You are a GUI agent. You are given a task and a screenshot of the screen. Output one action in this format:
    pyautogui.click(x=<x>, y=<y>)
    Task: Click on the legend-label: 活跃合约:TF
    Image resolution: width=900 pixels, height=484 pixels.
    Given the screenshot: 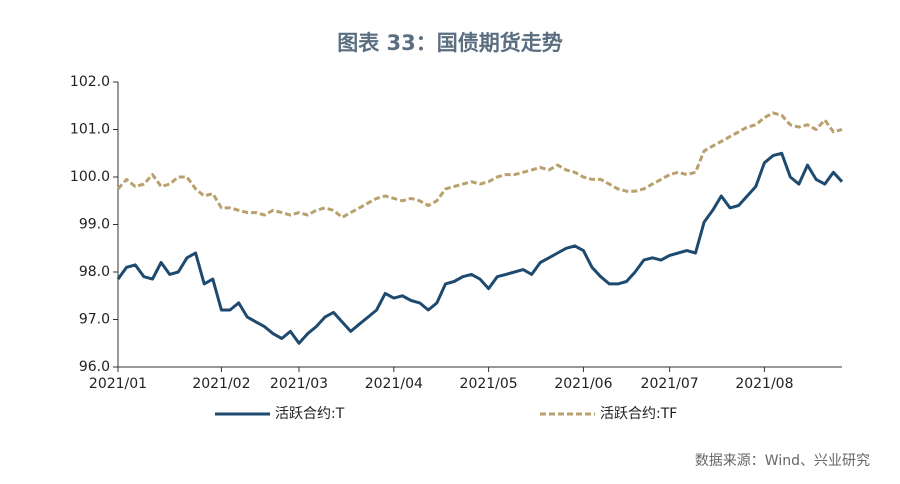 What is the action you would take?
    pyautogui.click(x=638, y=414)
    